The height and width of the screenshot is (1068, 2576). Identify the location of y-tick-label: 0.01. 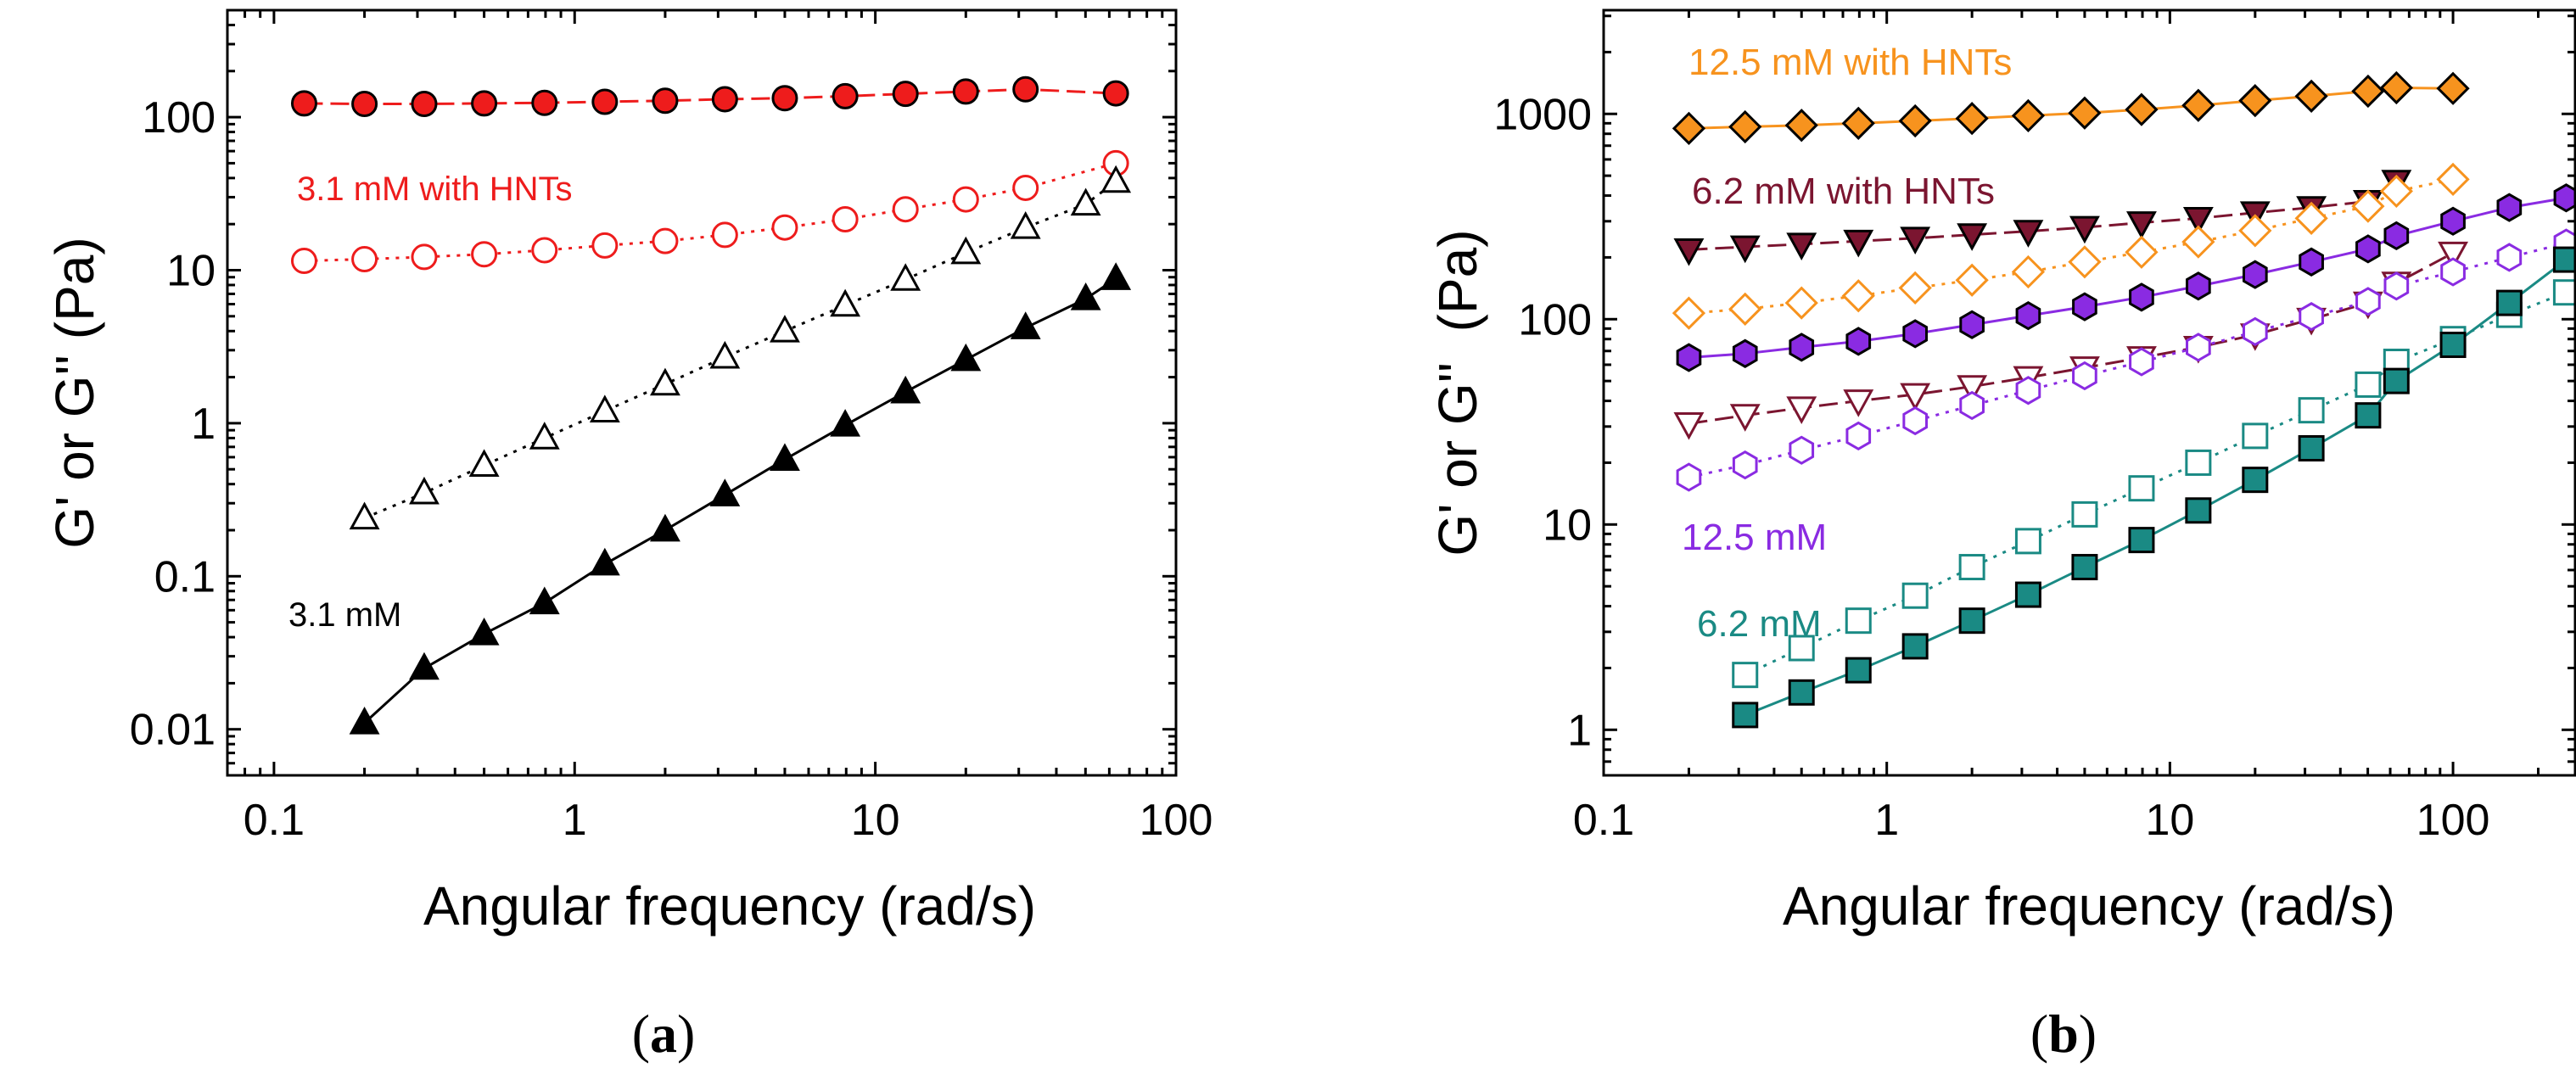
(173, 731).